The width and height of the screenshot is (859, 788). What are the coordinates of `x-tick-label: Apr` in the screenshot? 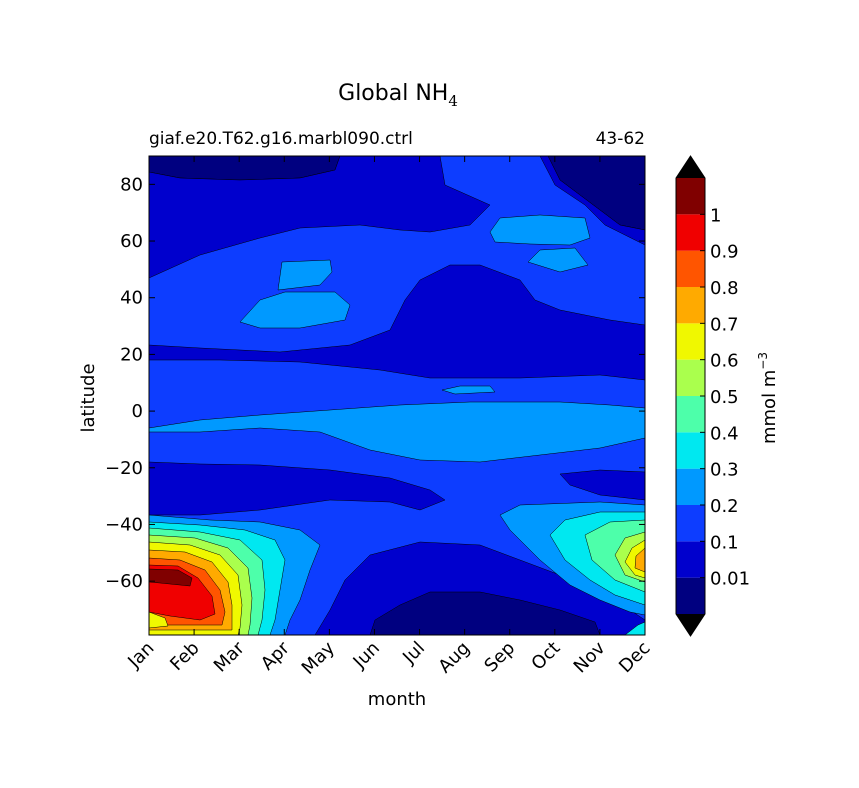 It's located at (275, 655).